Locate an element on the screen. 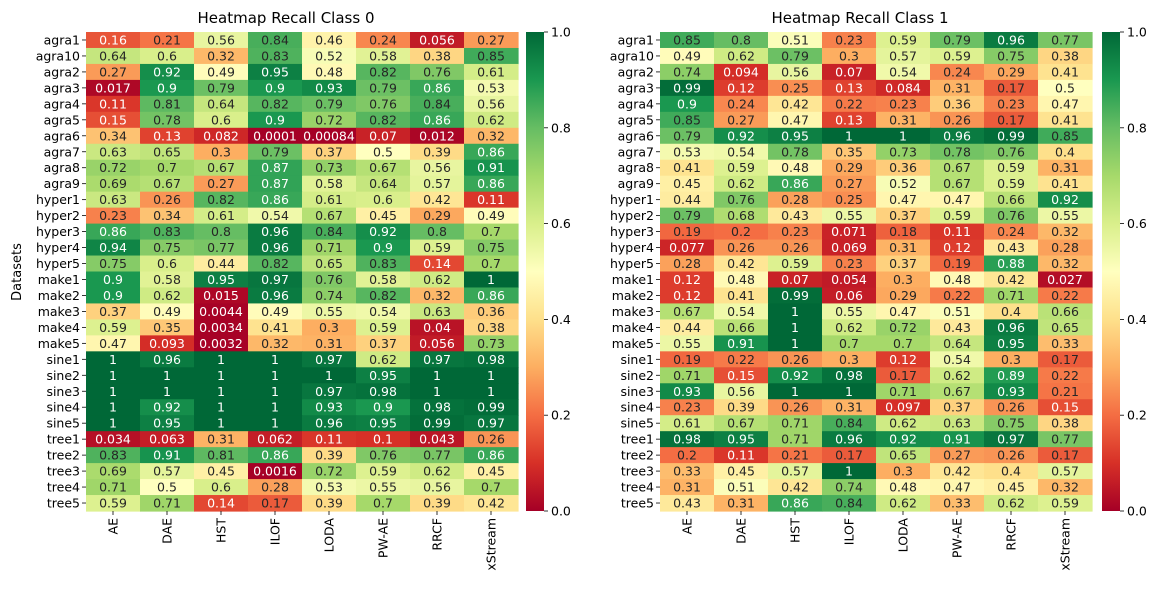 The width and height of the screenshot is (1168, 590). chart-title: Heatmap Recall Class 1 is located at coordinates (860, 18).